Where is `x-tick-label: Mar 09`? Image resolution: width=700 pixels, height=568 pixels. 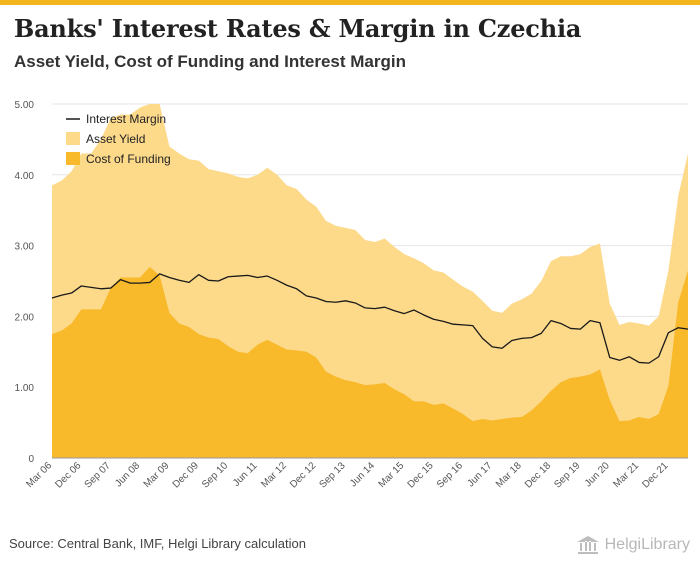
x-tick-label: Mar 09 is located at coordinates (157, 475).